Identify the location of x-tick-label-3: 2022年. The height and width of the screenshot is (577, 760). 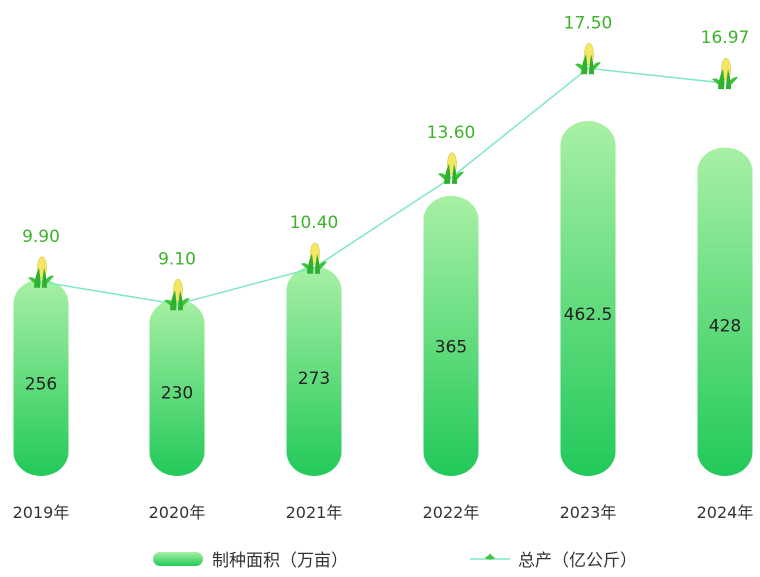
(451, 512).